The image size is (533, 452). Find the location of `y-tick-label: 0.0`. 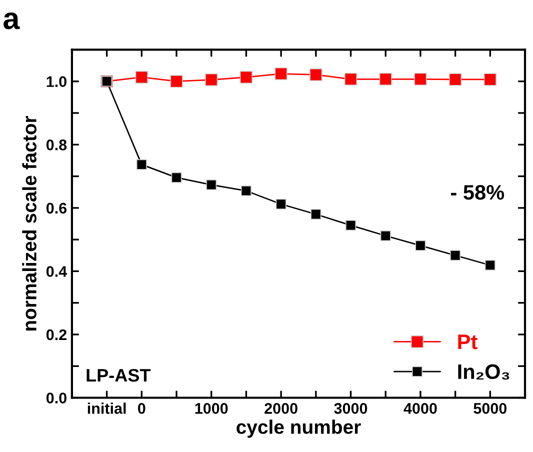

y-tick-label: 0.0 is located at coordinates (56, 398).